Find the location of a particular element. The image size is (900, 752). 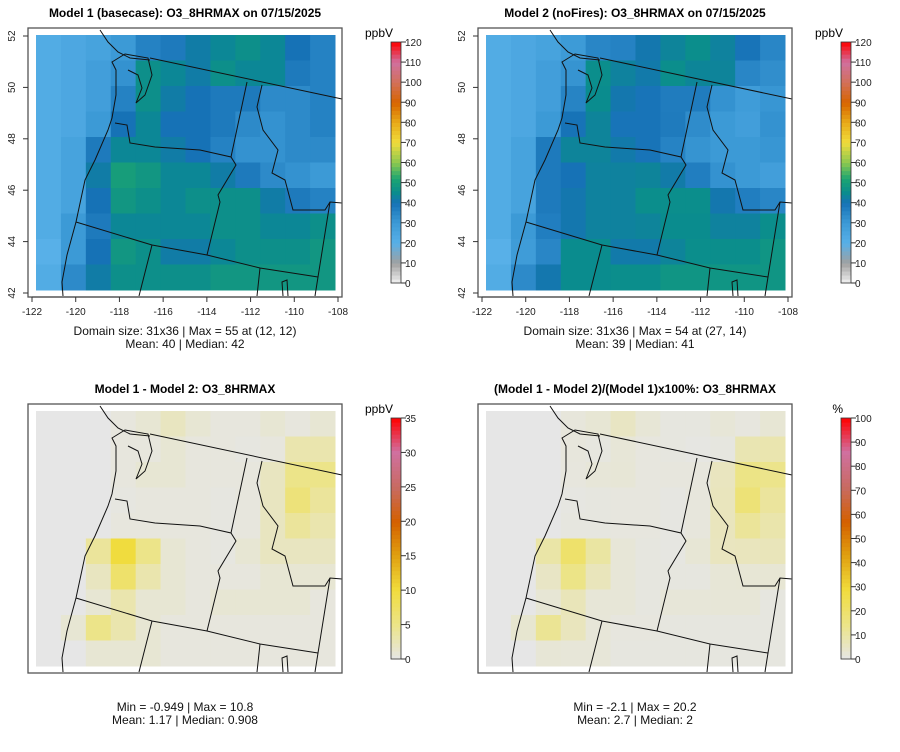

x-tick-label: -108 is located at coordinates (338, 312).